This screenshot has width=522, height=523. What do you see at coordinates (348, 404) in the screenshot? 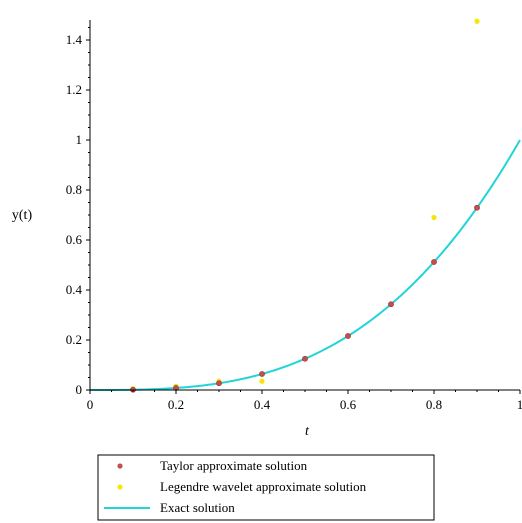
I see `x-tick-label: 0.6` at bounding box center [348, 404].